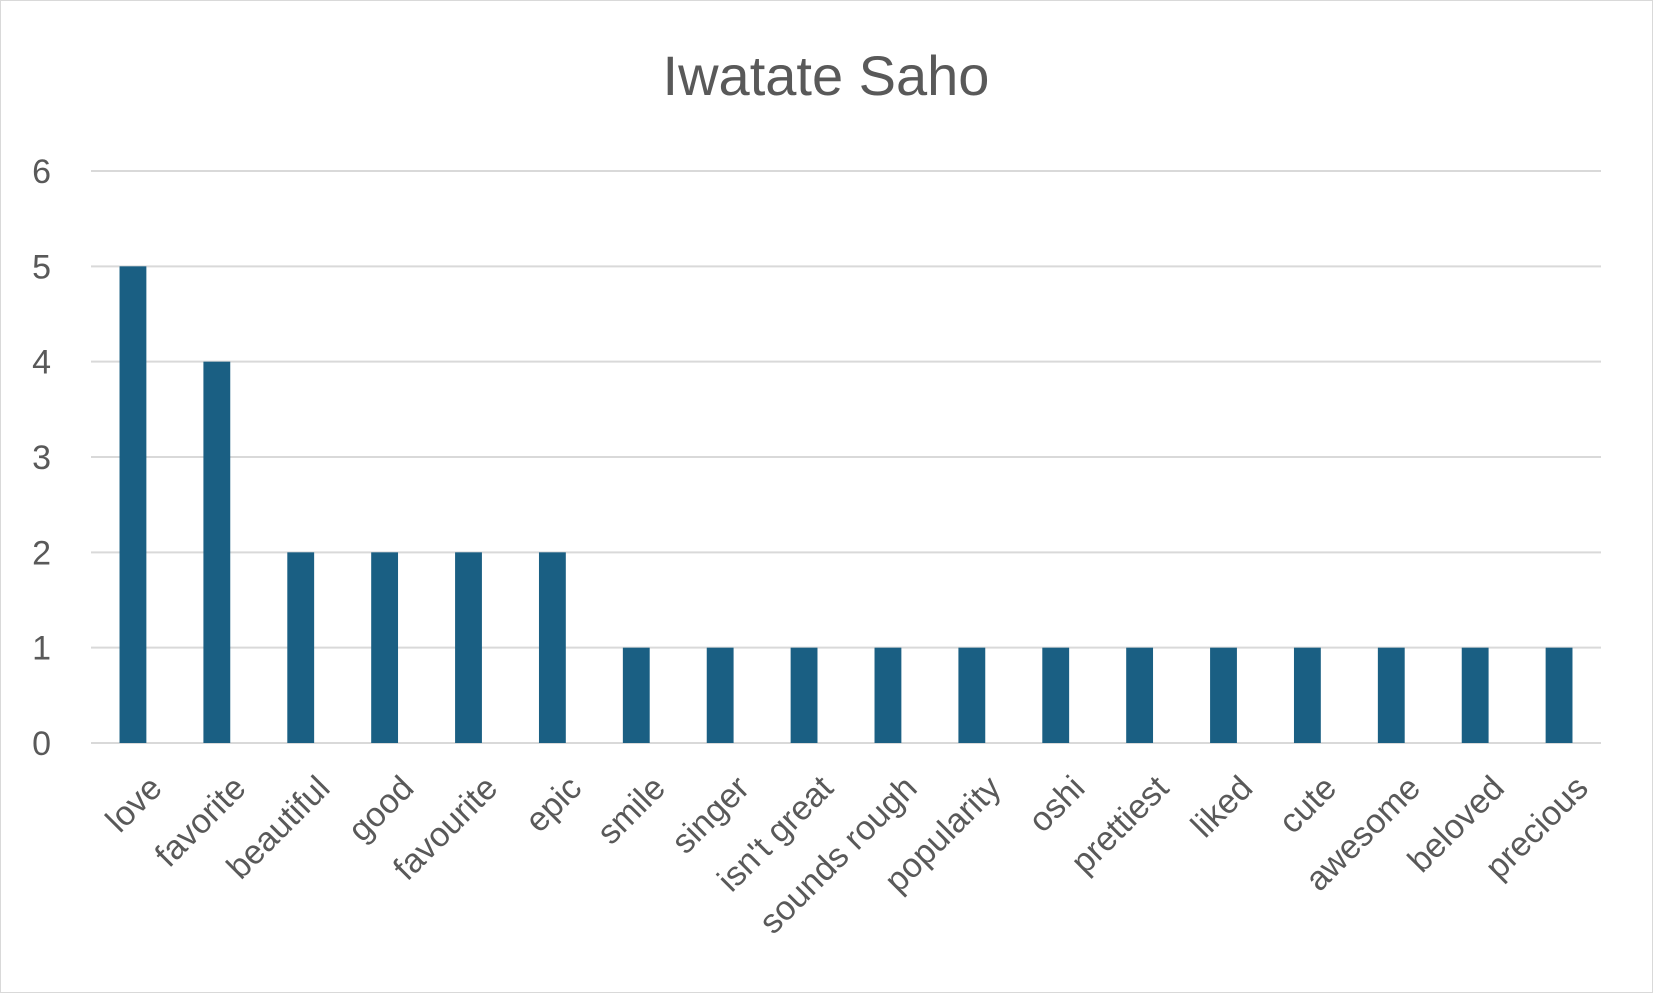 The width and height of the screenshot is (1653, 993). I want to click on y-tick-label: 1, so click(41, 649).